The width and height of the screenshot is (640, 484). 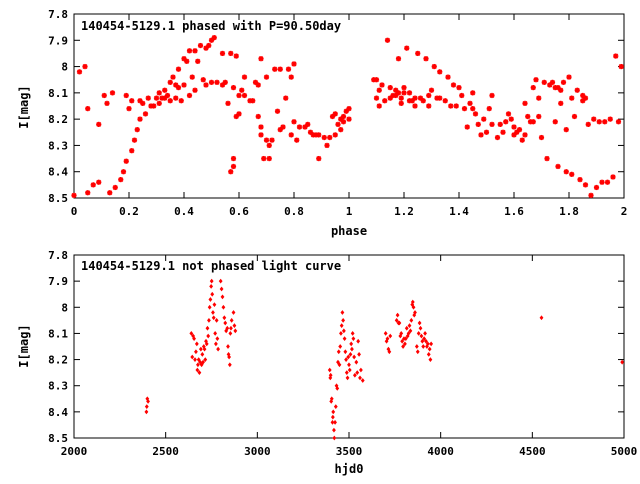 What do you see at coordinates (58, 412) in the screenshot?
I see `unphased-y-tick-label: 8.4` at bounding box center [58, 412].